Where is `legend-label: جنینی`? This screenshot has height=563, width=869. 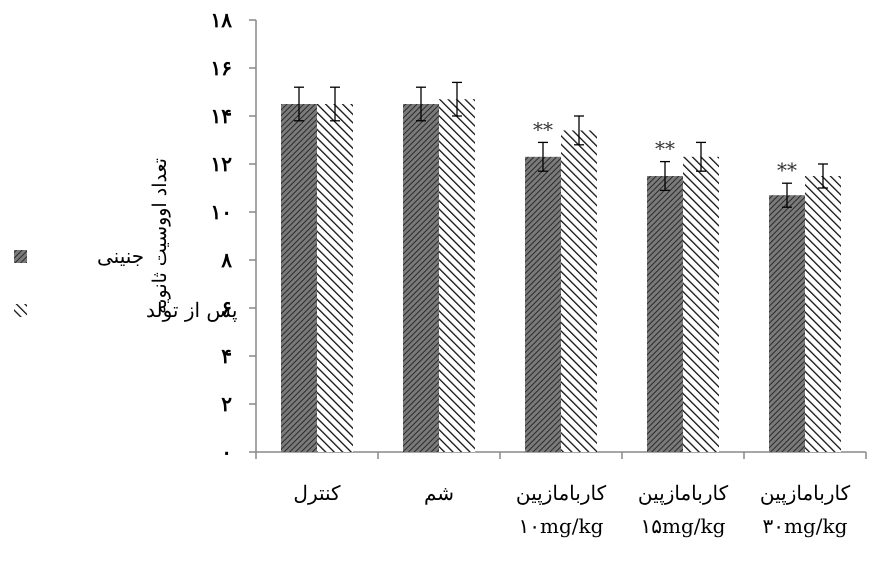
legend-label: جنینی is located at coordinates (120, 256).